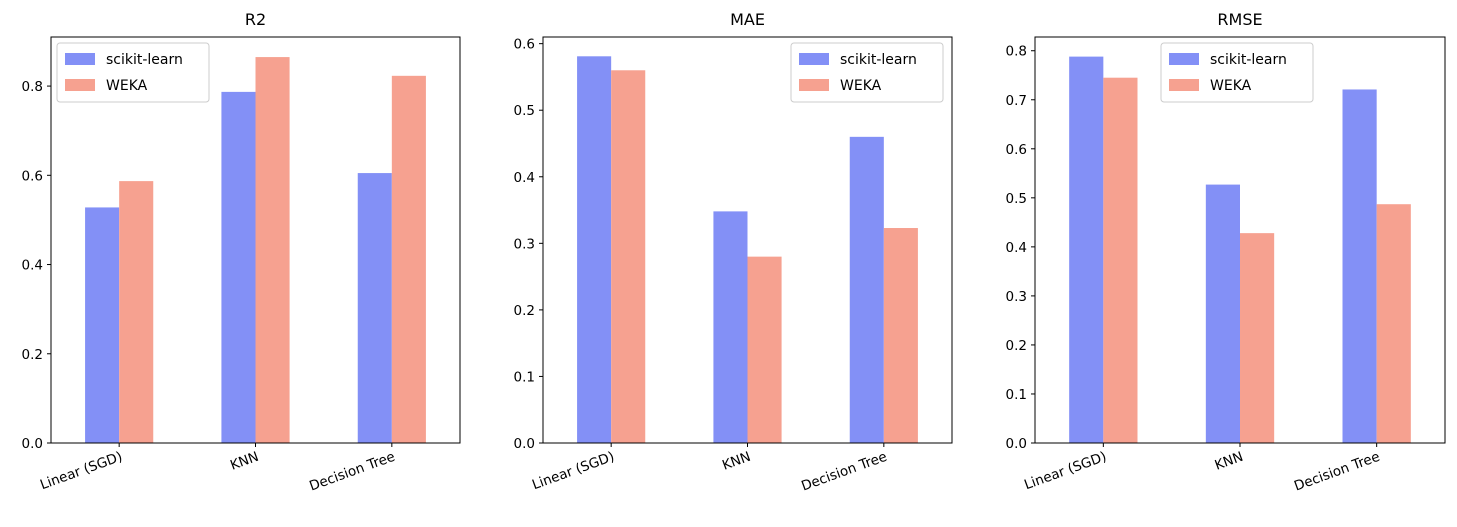 The width and height of the screenshot is (1457, 527). What do you see at coordinates (1239, 19) in the screenshot?
I see `chart-title: RMSE` at bounding box center [1239, 19].